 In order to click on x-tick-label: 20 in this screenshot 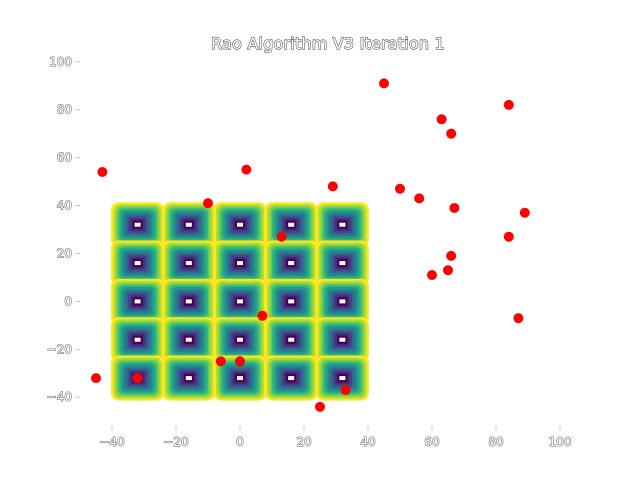, I will do `click(303, 442)`.